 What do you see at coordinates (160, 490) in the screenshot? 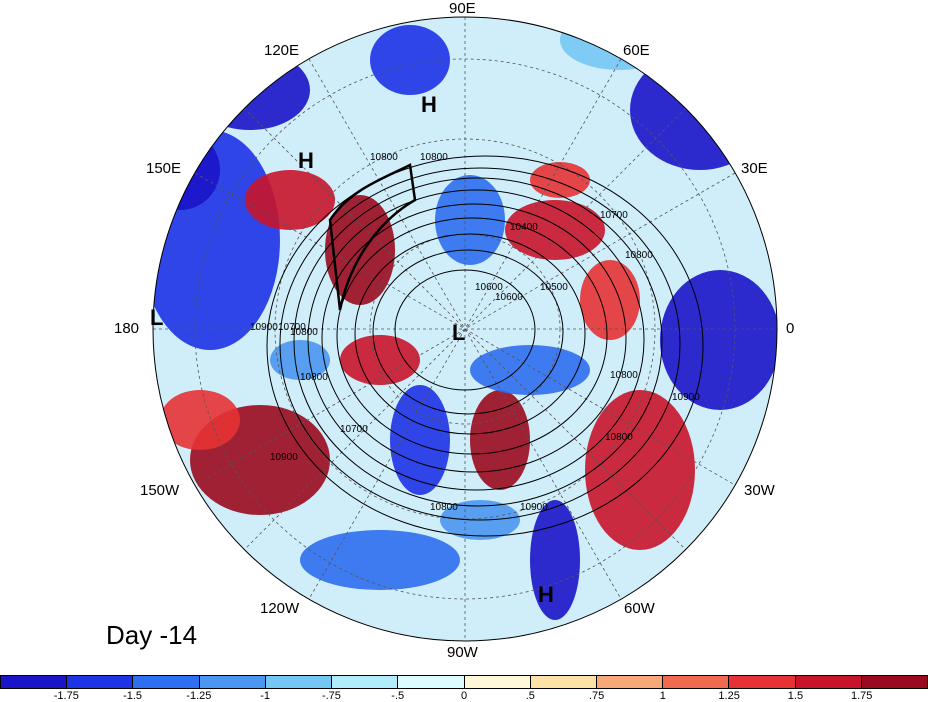
I see `lon-label-150w: 150W` at bounding box center [160, 490].